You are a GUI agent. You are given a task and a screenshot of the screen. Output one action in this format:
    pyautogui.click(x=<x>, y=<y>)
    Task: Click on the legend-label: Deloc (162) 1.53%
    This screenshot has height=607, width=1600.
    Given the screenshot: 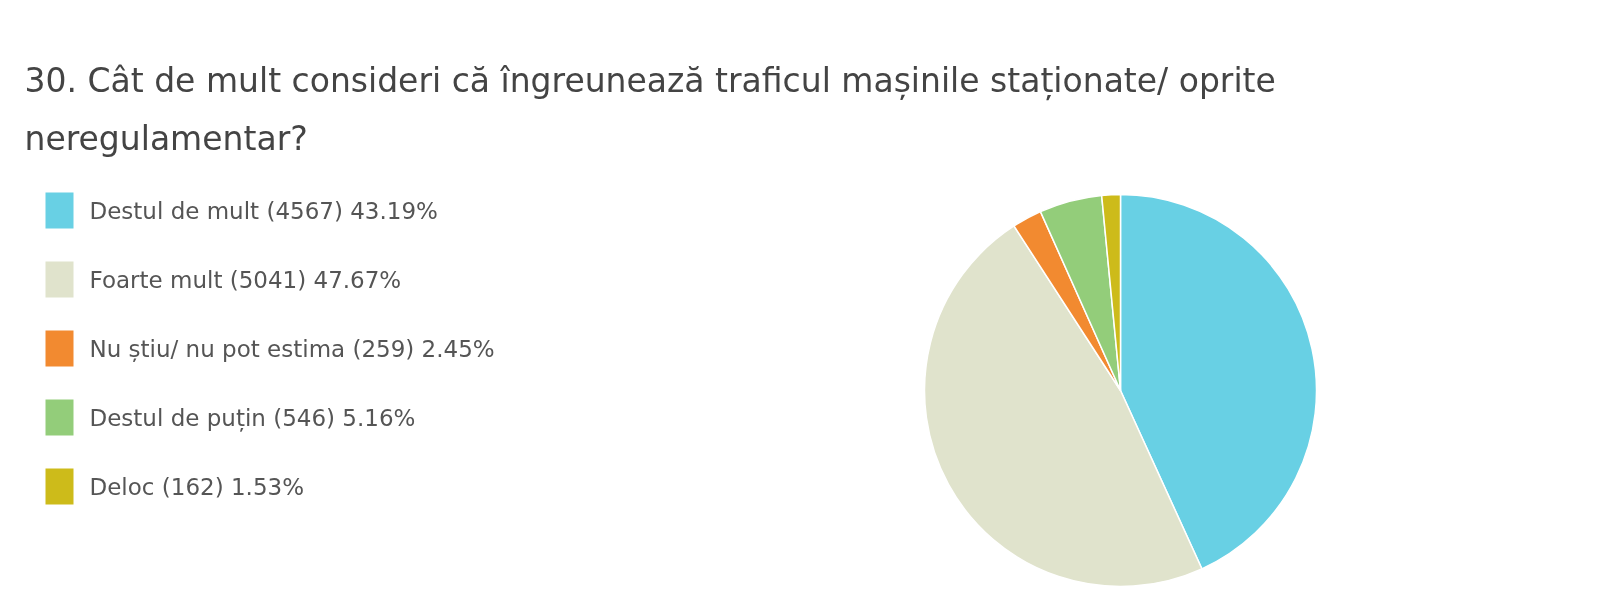 What is the action you would take?
    pyautogui.click(x=197, y=486)
    